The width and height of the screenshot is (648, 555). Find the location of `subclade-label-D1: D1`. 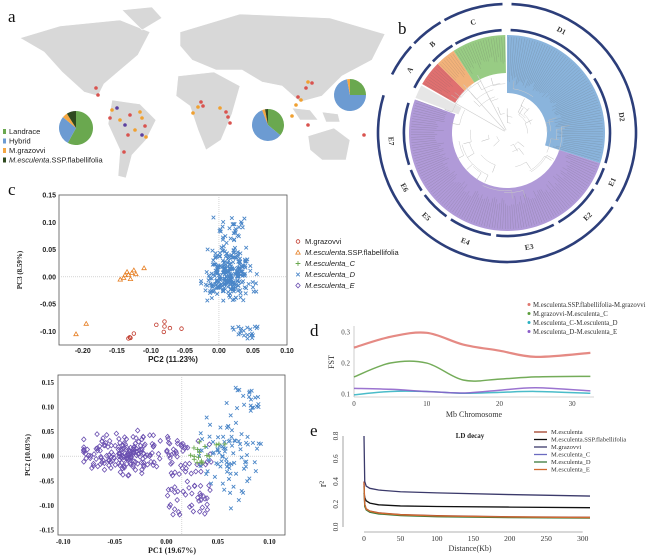

subclade-label-D1: D1 is located at coordinates (561, 30).